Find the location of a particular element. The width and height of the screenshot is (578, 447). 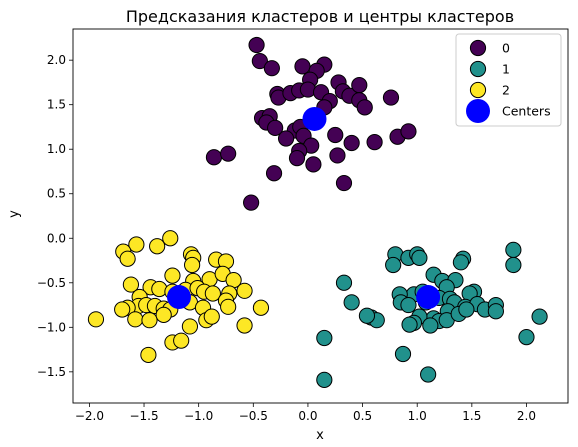

y-tick-label: −1.5 is located at coordinates (51, 372).